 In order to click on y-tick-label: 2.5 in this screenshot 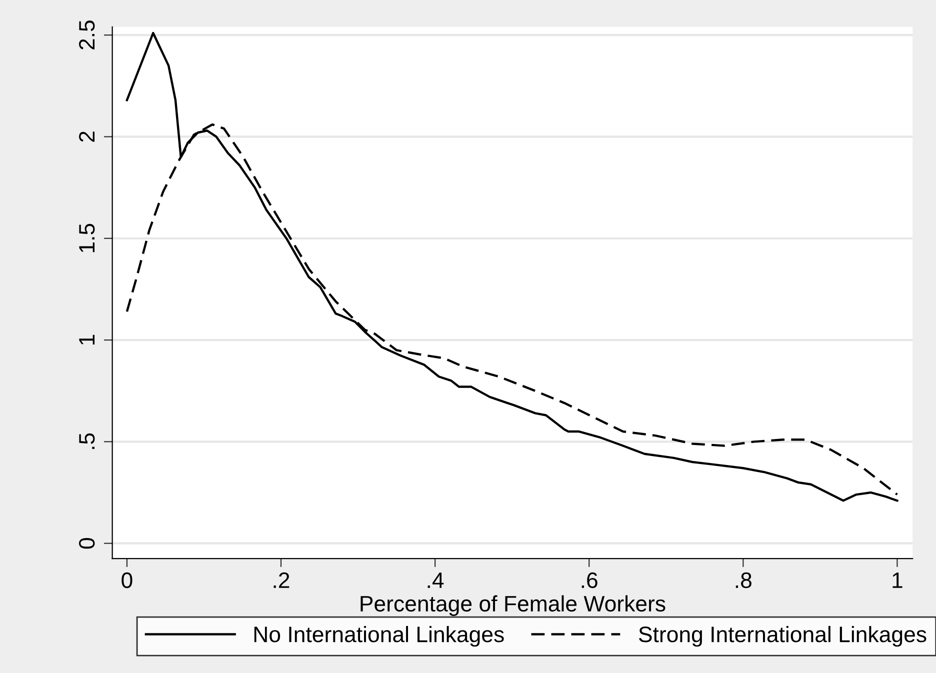, I will do `click(86, 35)`.